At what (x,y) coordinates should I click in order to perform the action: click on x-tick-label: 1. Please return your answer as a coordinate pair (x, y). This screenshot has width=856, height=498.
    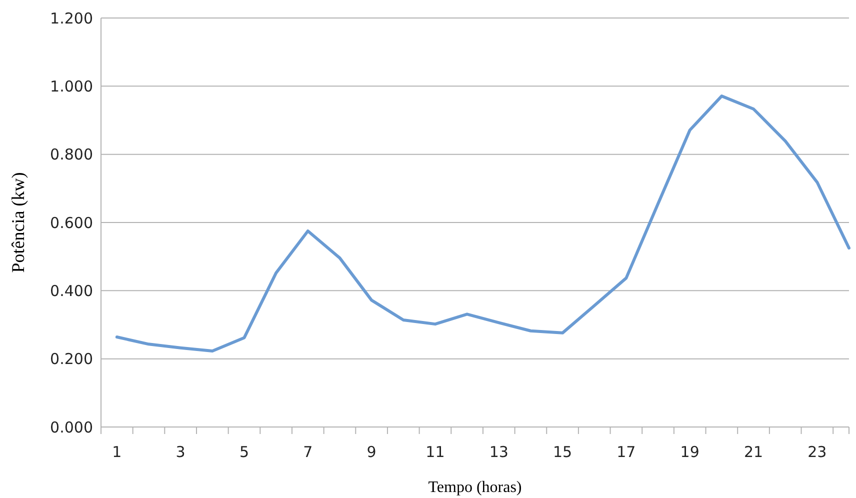
    Looking at the image, I should click on (117, 452).